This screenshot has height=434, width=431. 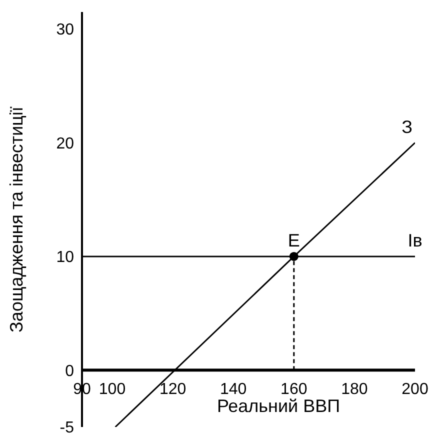 What do you see at coordinates (112, 389) in the screenshot?
I see `x-tick-label: 100` at bounding box center [112, 389].